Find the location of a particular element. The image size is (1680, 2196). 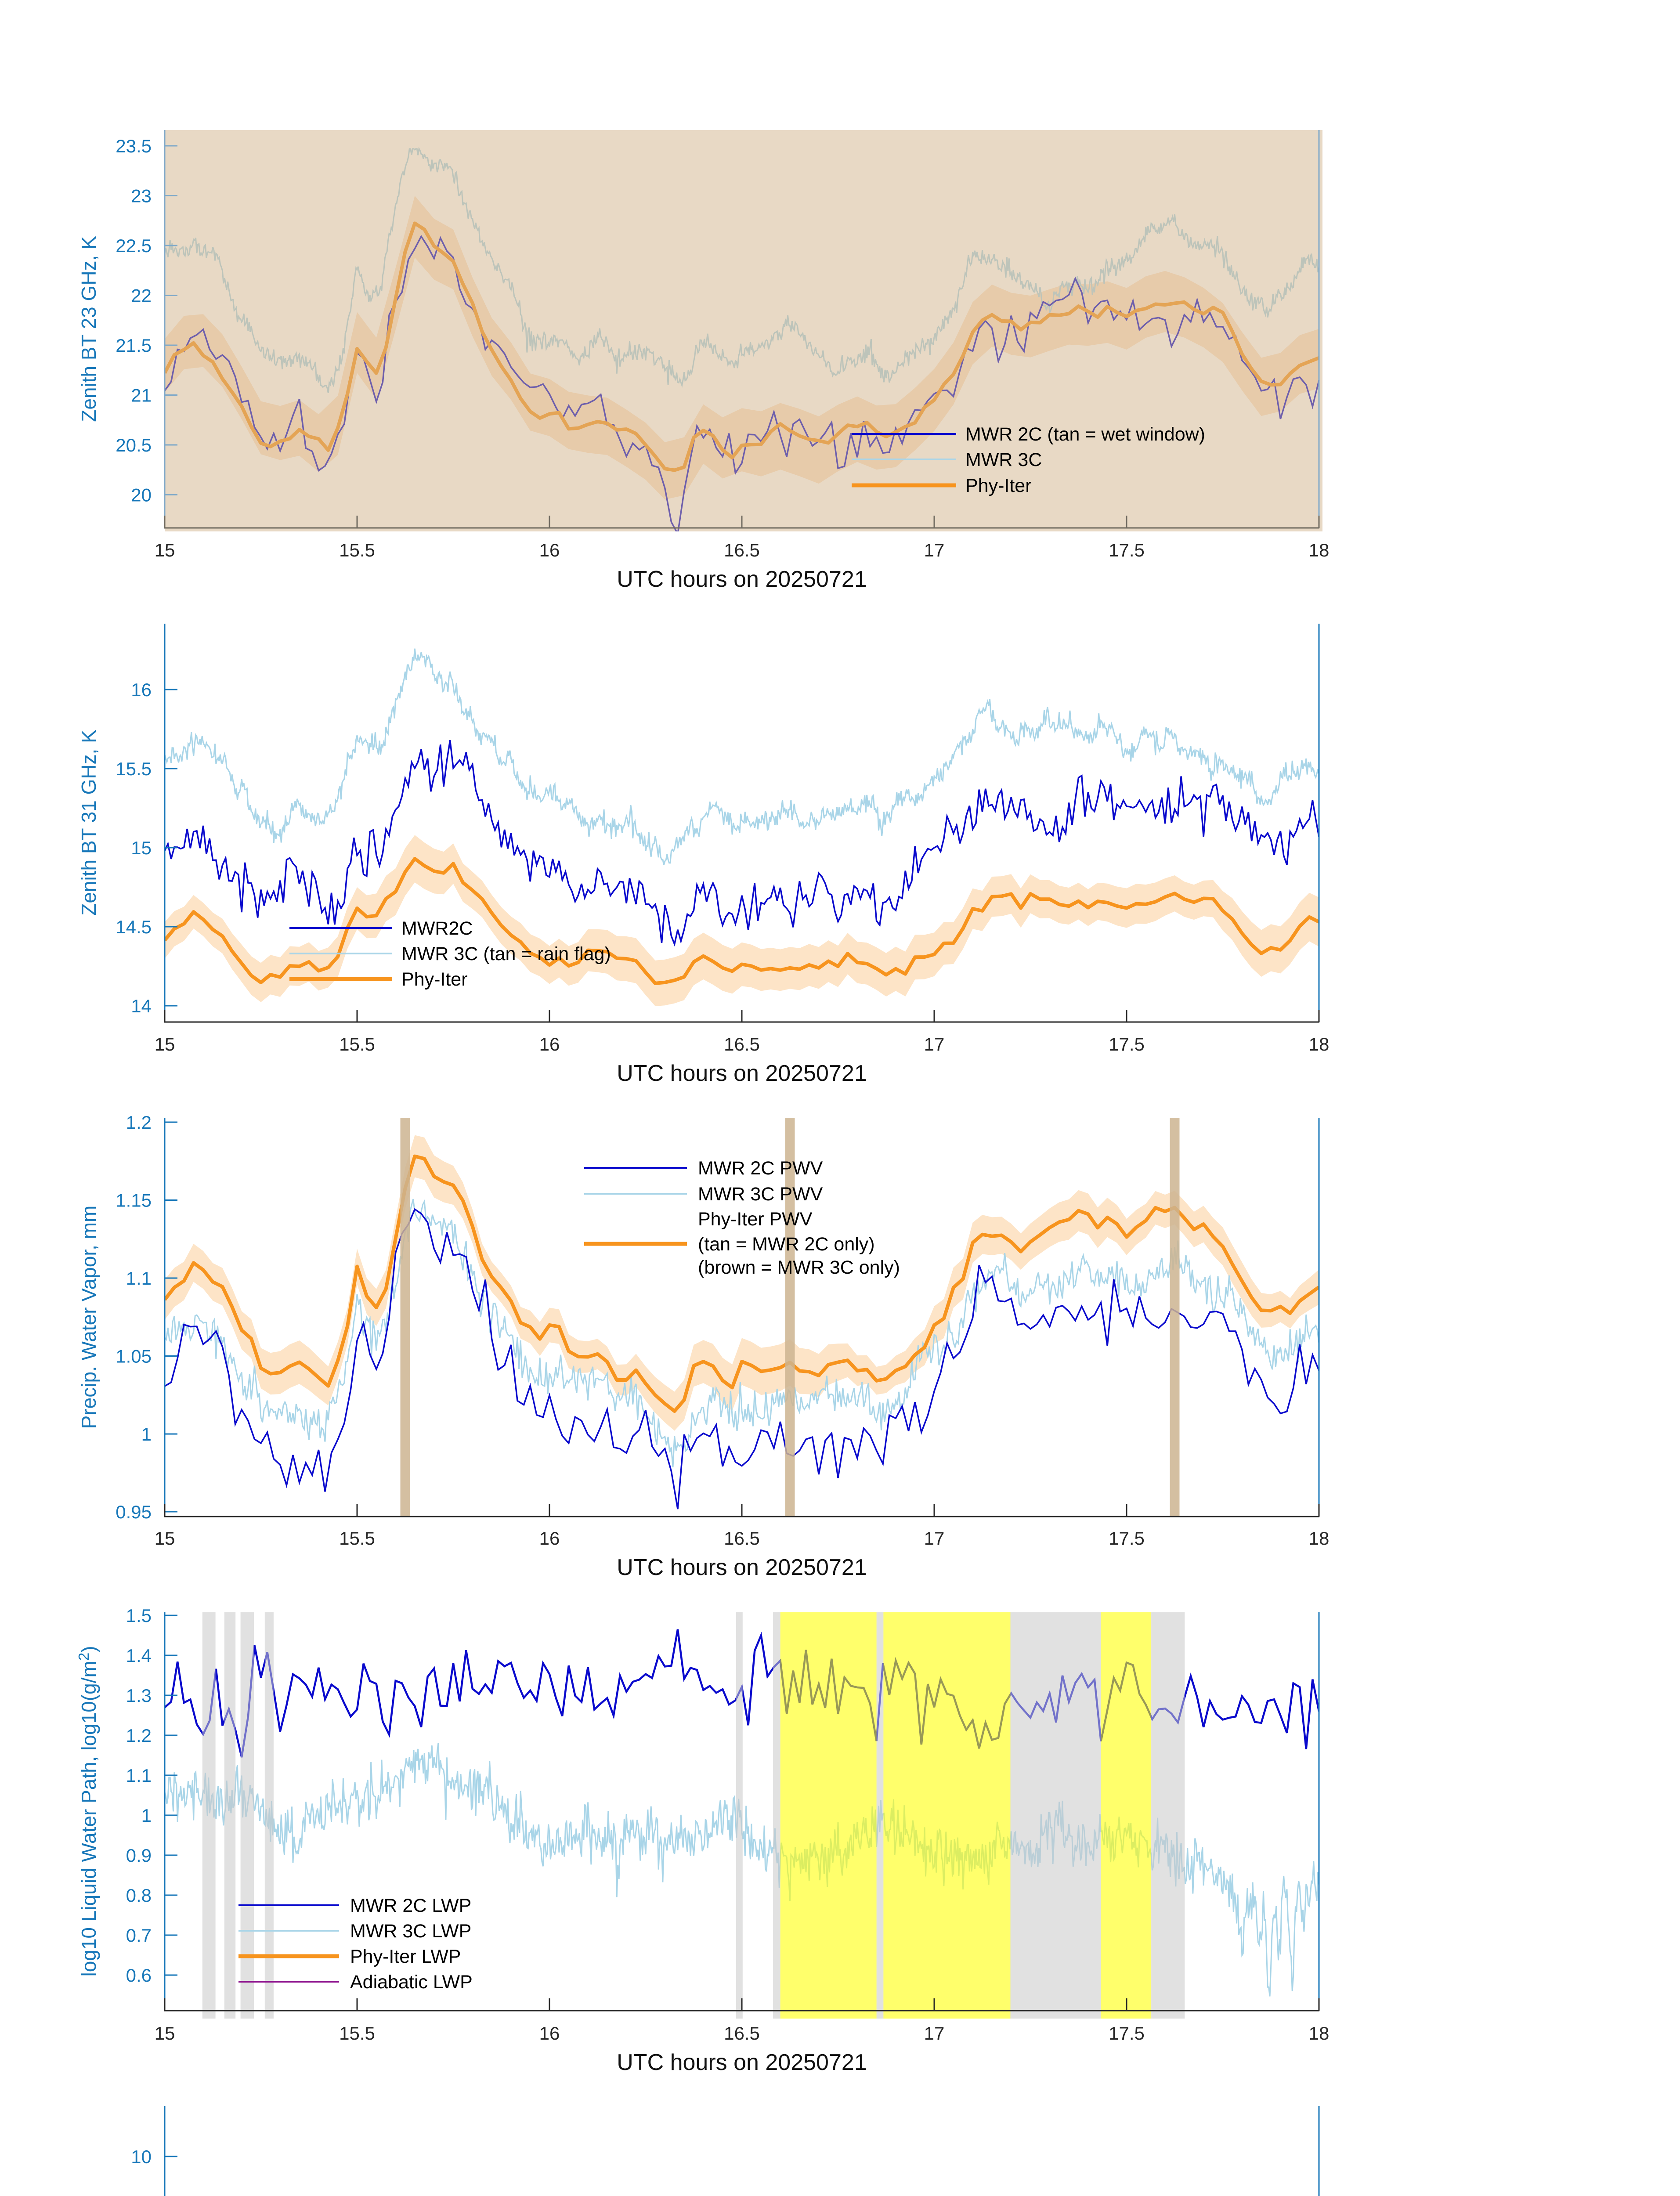

svg-text: MWR 3C is located at coordinates (1003, 459).